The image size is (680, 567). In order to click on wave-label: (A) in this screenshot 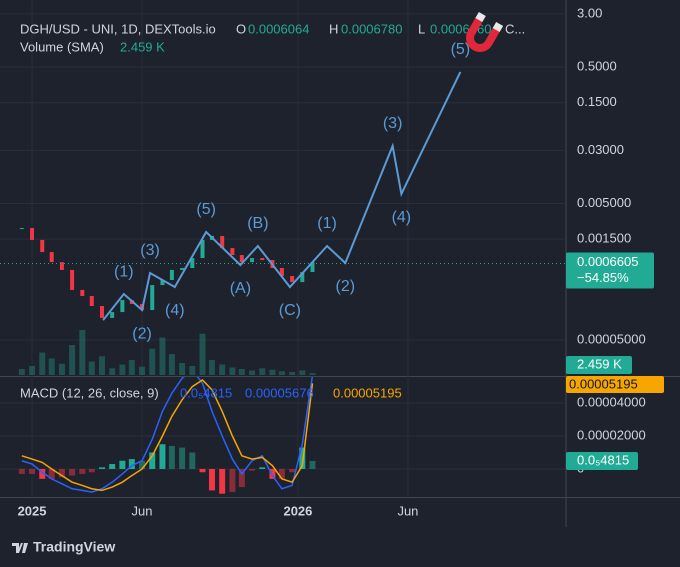, I will do `click(240, 288)`.